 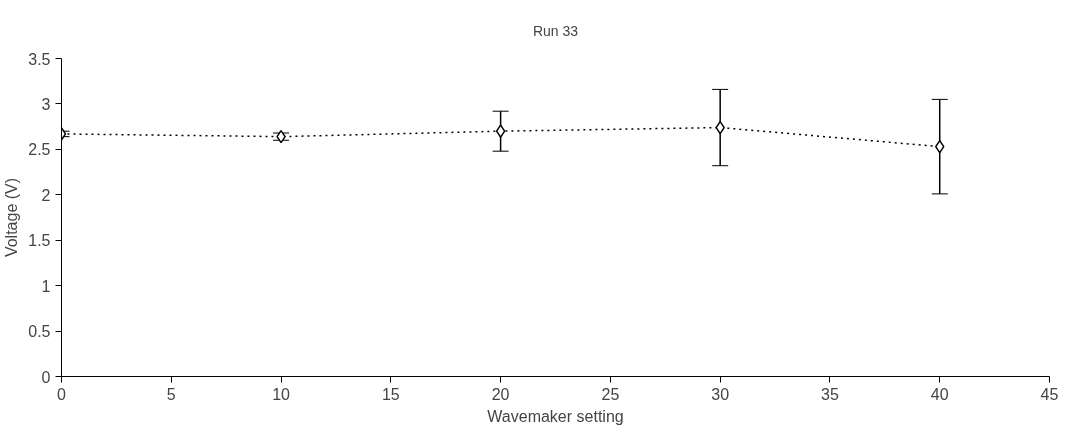 What do you see at coordinates (281, 394) in the screenshot?
I see `x-tick-label: 10` at bounding box center [281, 394].